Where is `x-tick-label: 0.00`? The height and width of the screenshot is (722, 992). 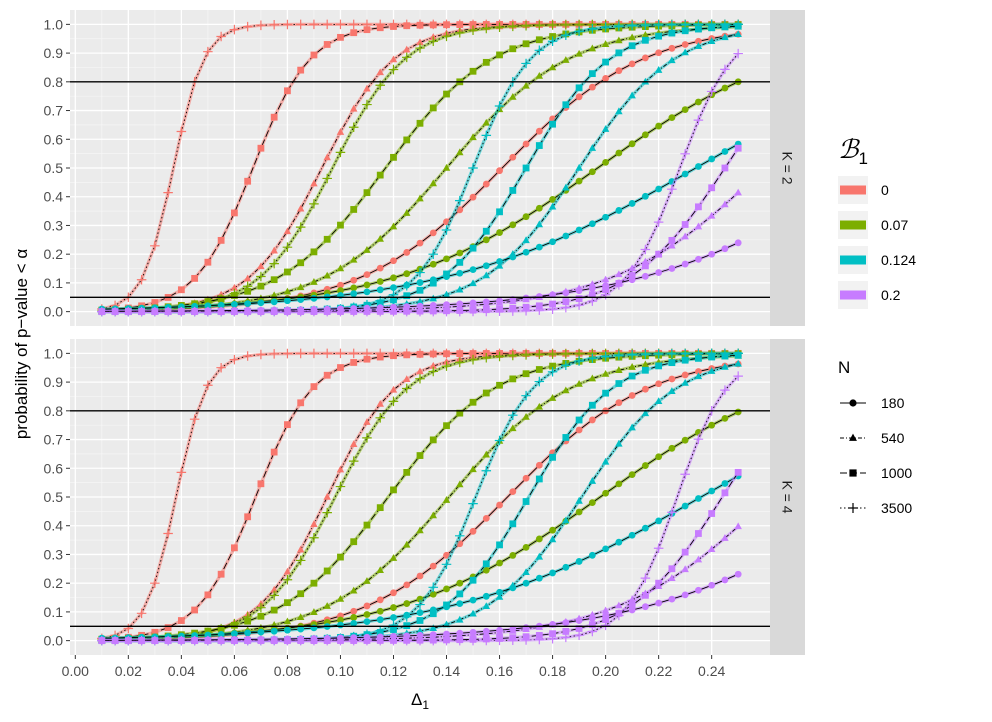
x-tick-label: 0.00 is located at coordinates (75, 671).